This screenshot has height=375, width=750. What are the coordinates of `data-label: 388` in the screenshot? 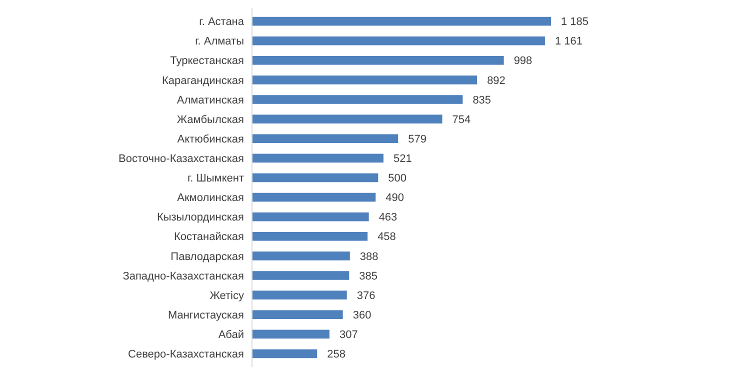 It's located at (369, 256).